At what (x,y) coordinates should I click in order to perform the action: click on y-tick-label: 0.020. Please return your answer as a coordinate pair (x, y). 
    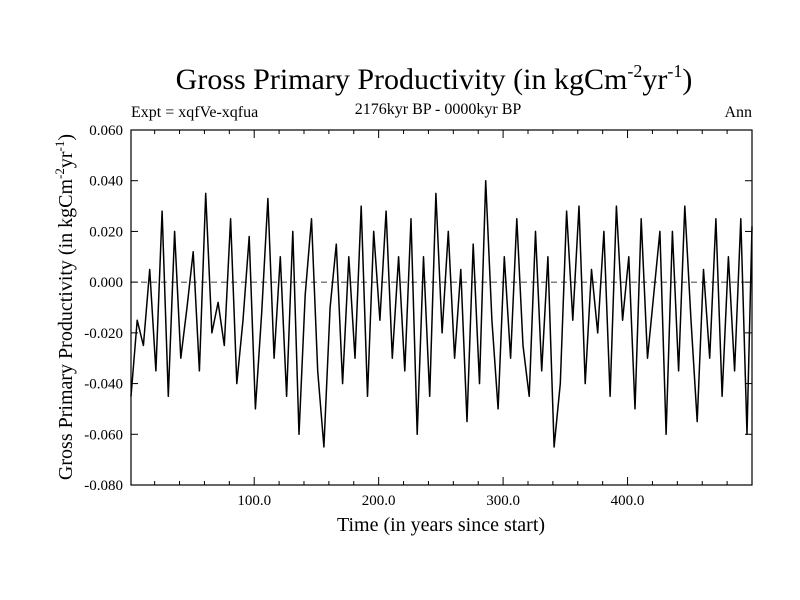
    Looking at the image, I should click on (106, 232).